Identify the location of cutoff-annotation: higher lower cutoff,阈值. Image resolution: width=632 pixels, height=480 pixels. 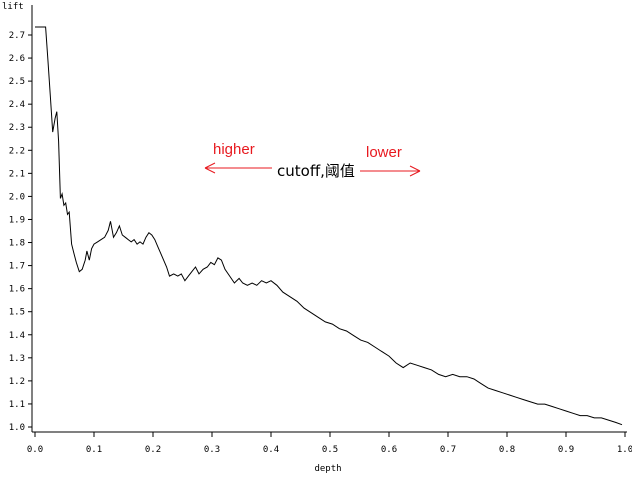
(312, 160).